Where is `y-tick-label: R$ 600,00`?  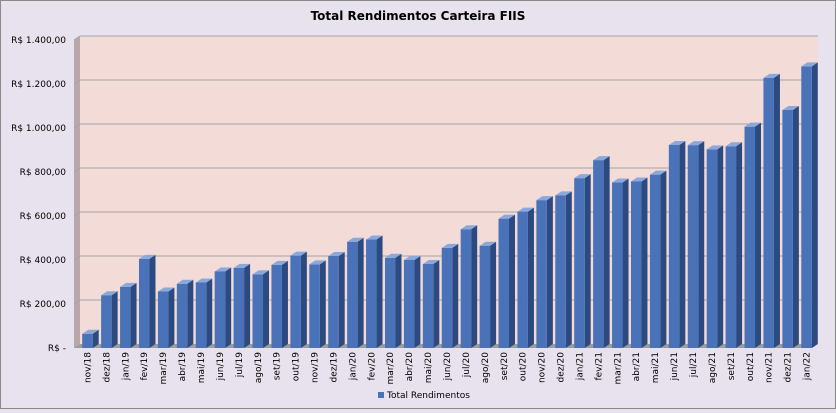
y-tick-label: R$ 600,00 is located at coordinates (43, 217).